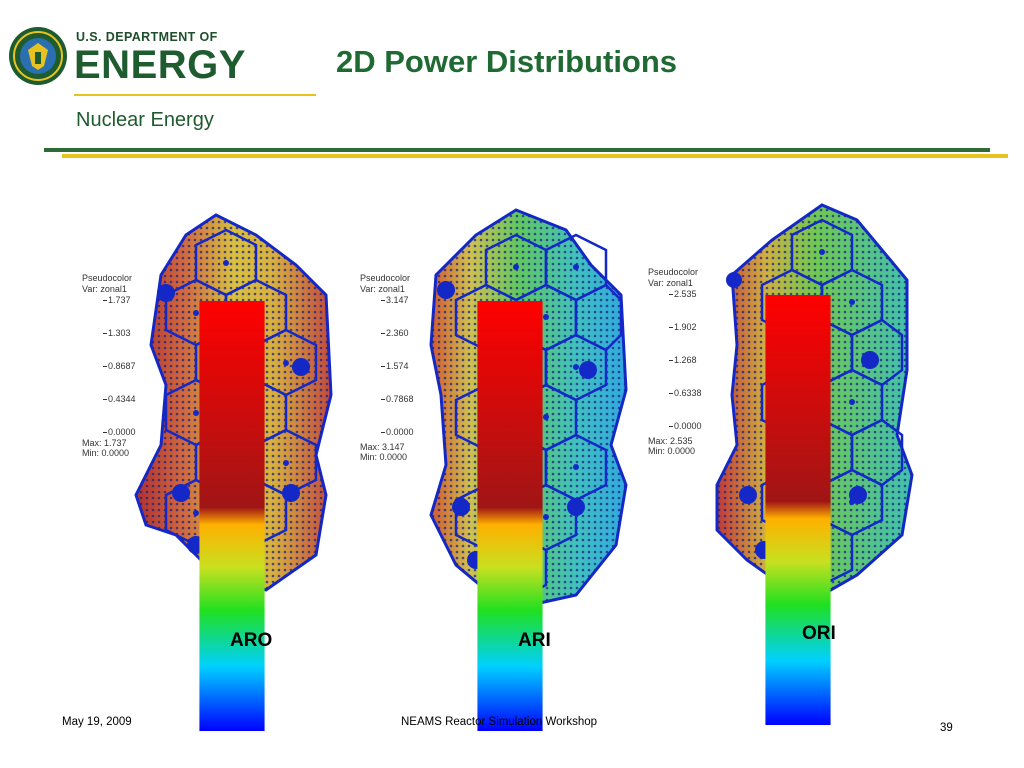 Image resolution: width=1024 pixels, height=768 pixels. I want to click on doe-heading-energy: ENERGY, so click(160, 65).